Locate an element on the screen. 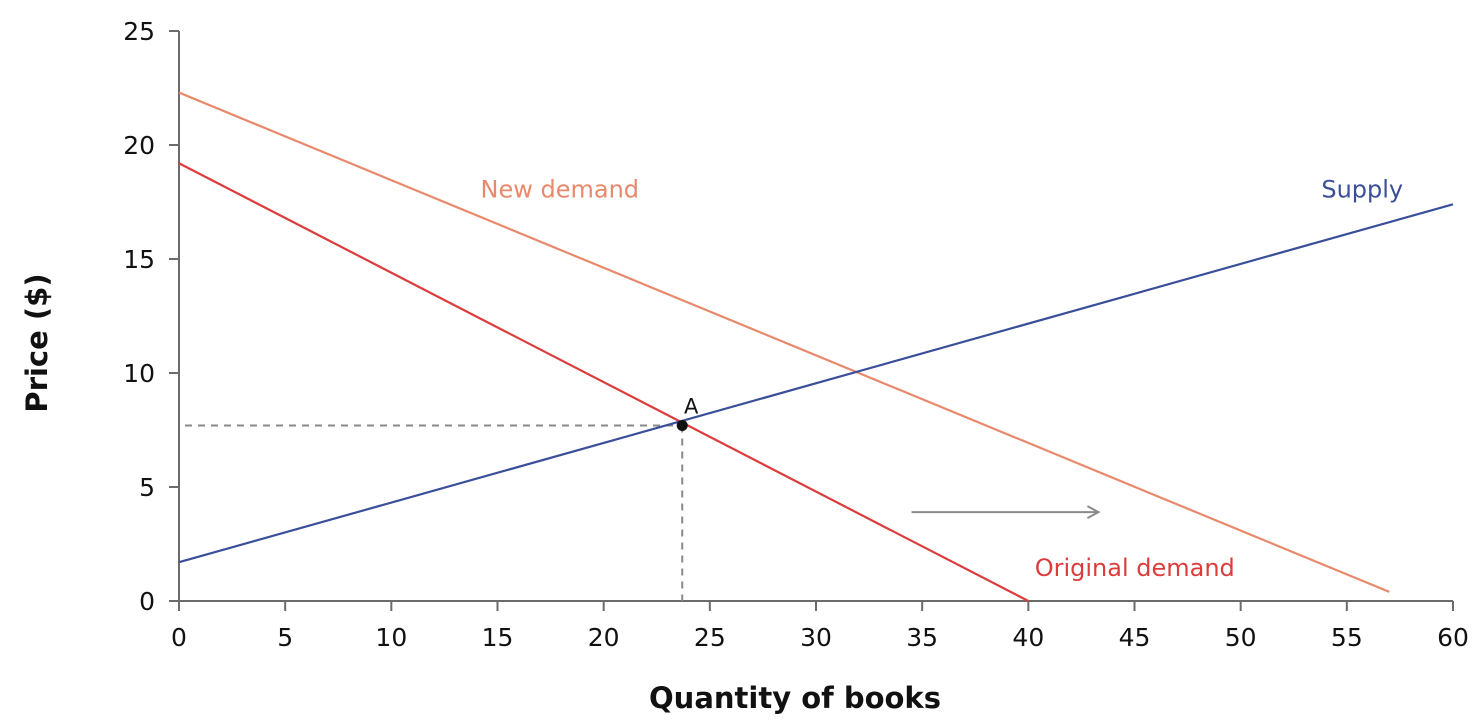  x-tick-label: 40 is located at coordinates (1028, 637).